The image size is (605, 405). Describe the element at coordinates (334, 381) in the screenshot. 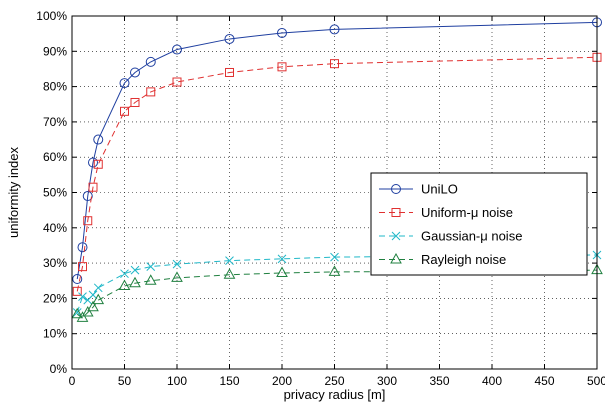

I see `x-tick-label: 250` at that location.